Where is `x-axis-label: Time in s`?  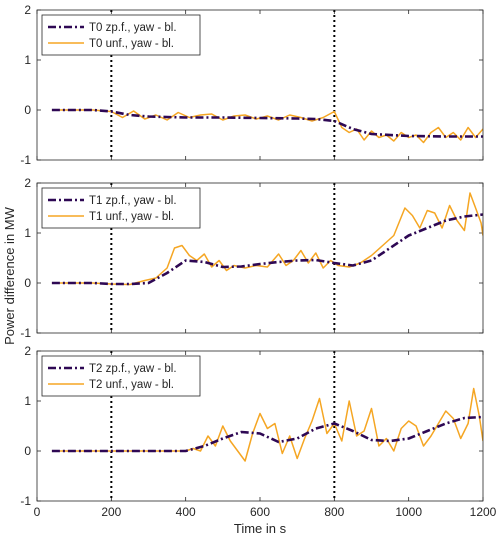 x-axis-label: Time in s is located at coordinates (260, 528).